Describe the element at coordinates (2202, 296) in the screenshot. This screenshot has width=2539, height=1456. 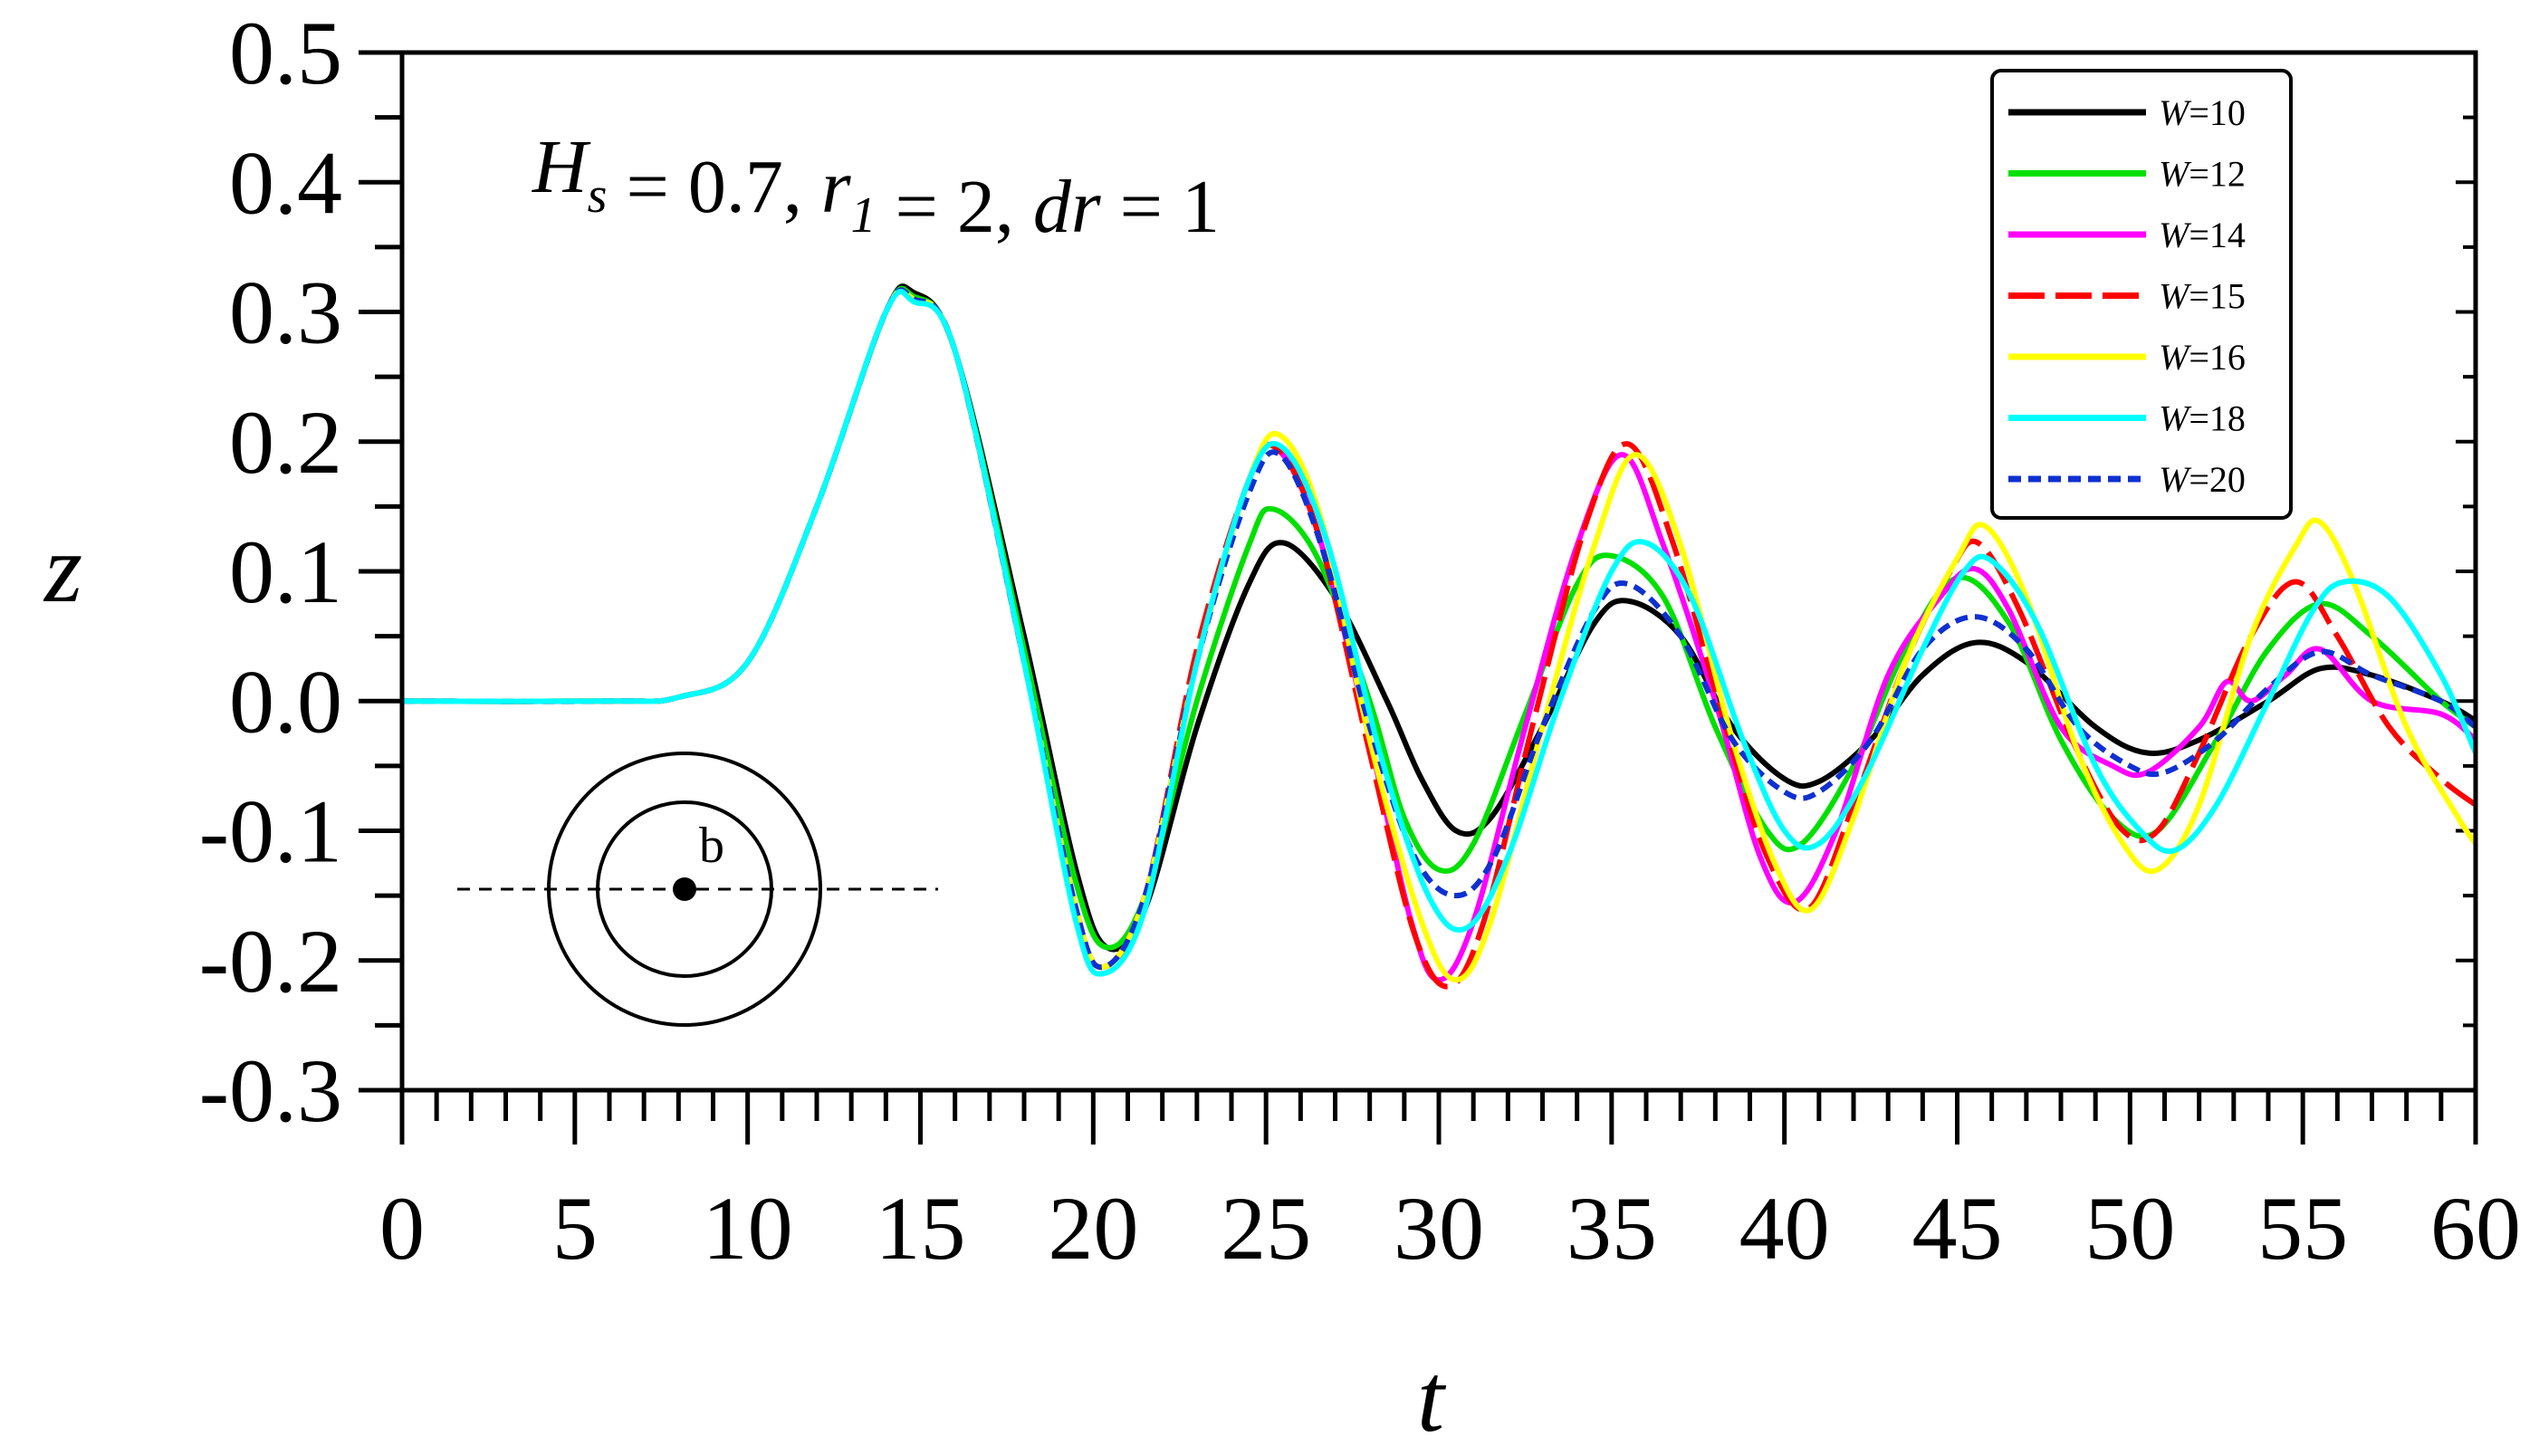
I see `legend-label: W=15` at that location.